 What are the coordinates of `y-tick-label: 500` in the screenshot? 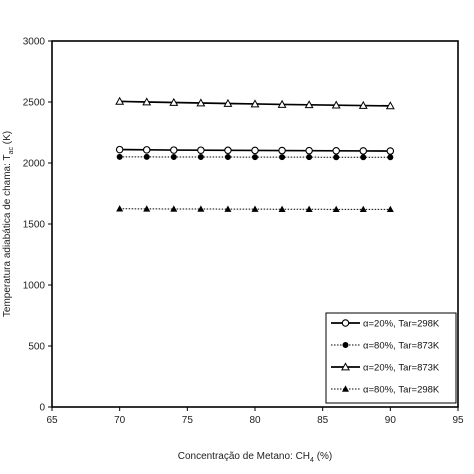 It's located at (36, 347).